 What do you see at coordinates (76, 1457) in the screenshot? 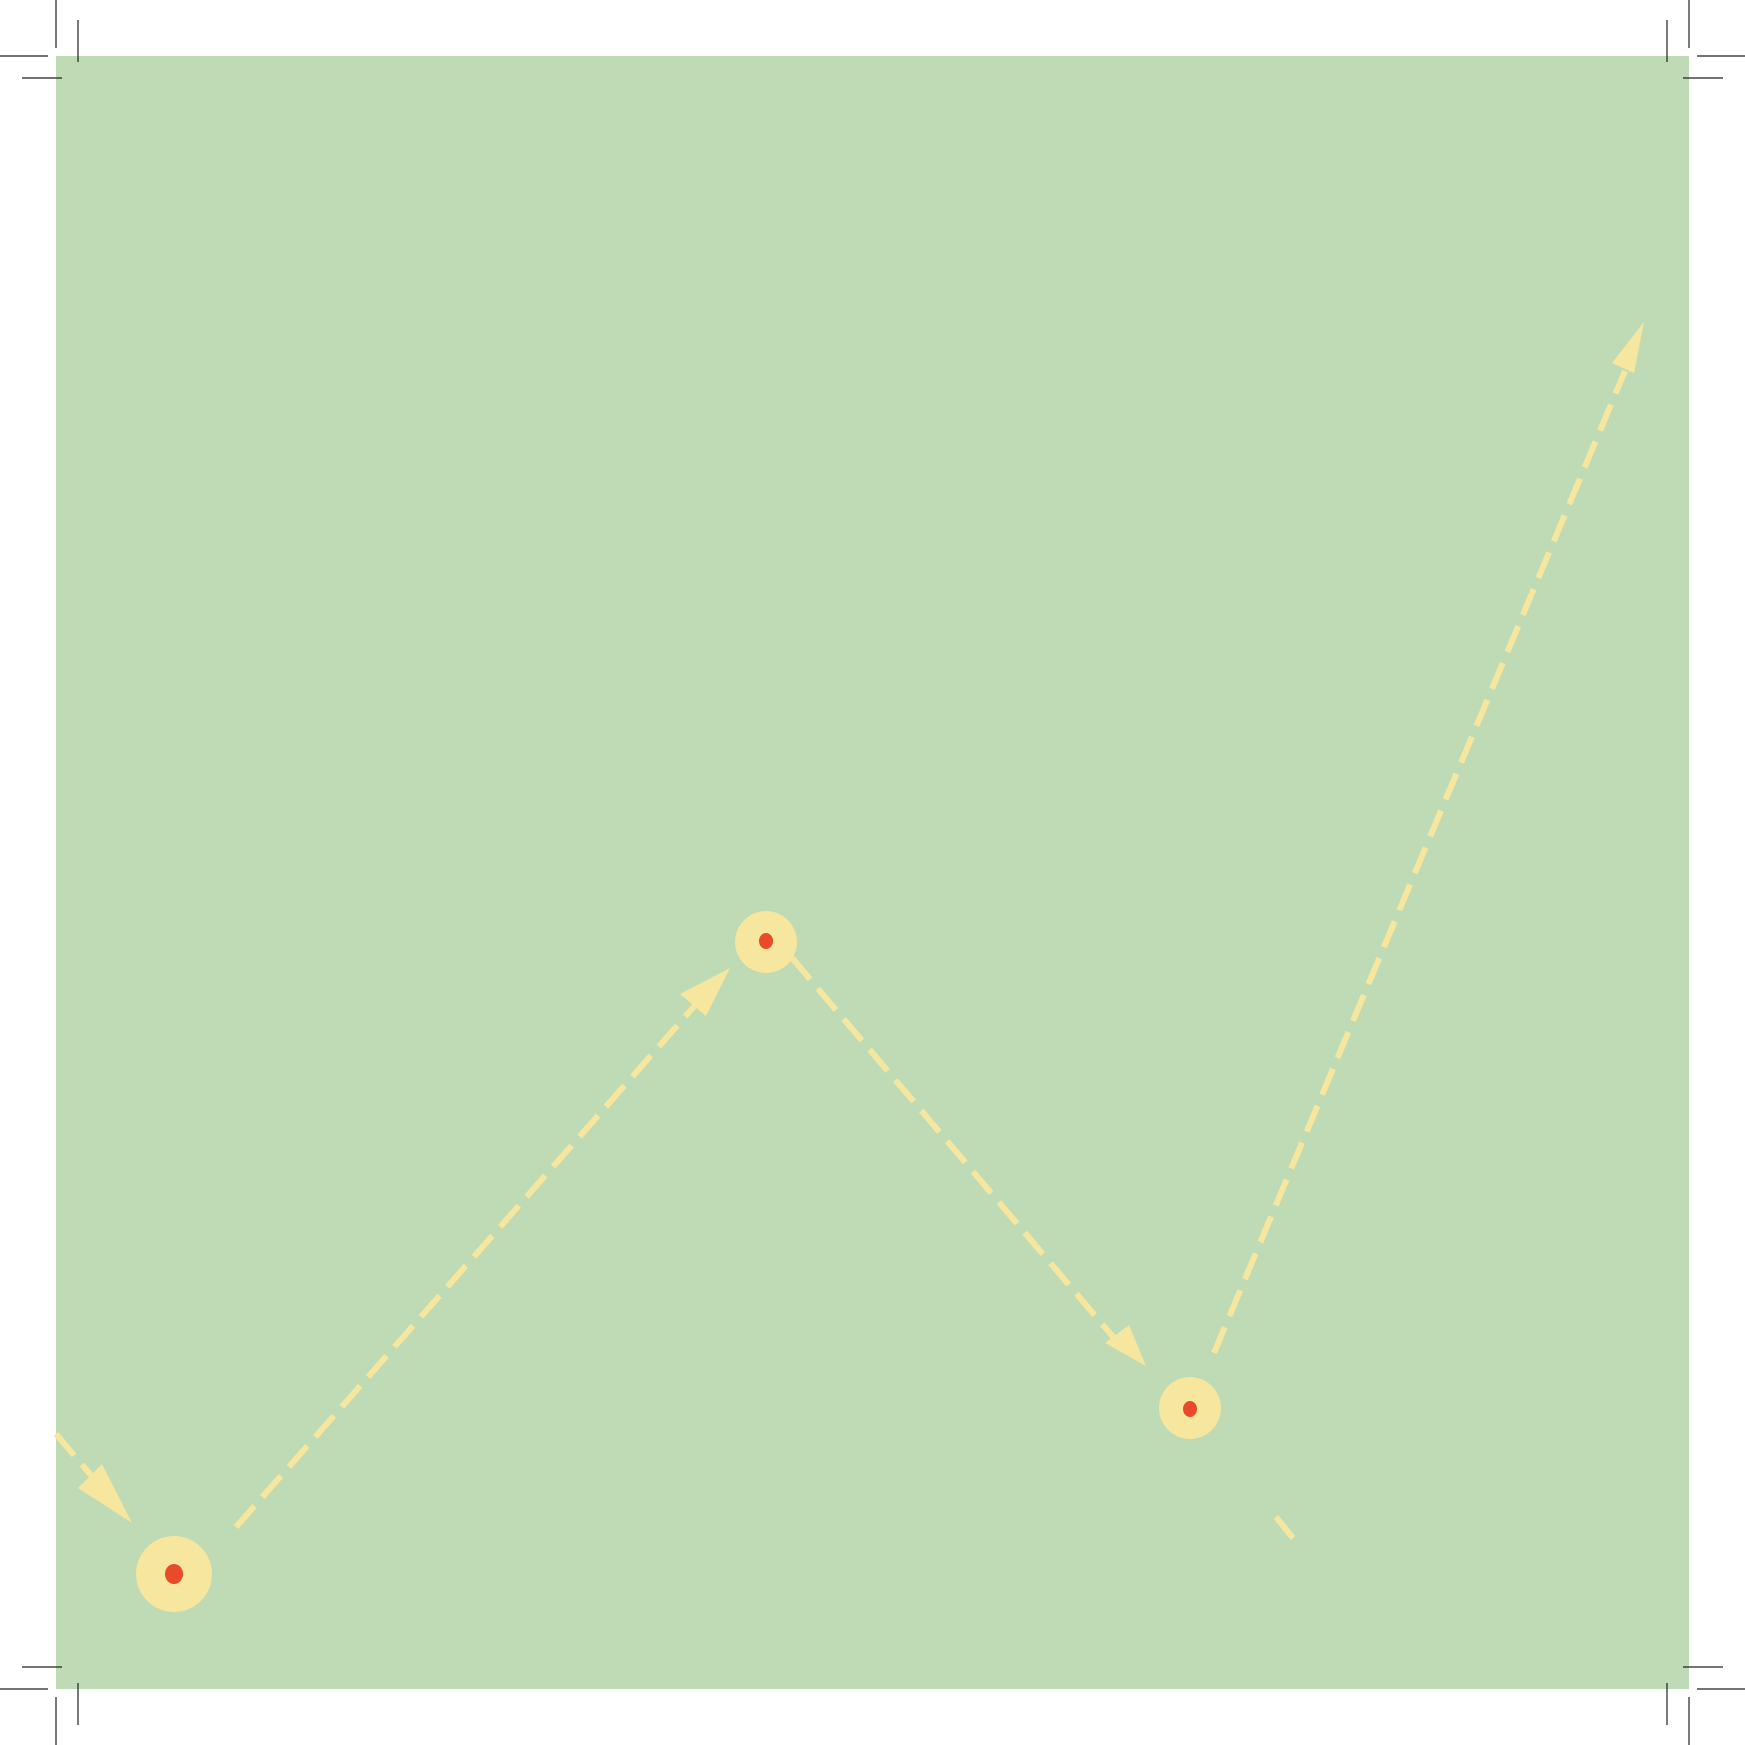
I see `segment-entry` at bounding box center [76, 1457].